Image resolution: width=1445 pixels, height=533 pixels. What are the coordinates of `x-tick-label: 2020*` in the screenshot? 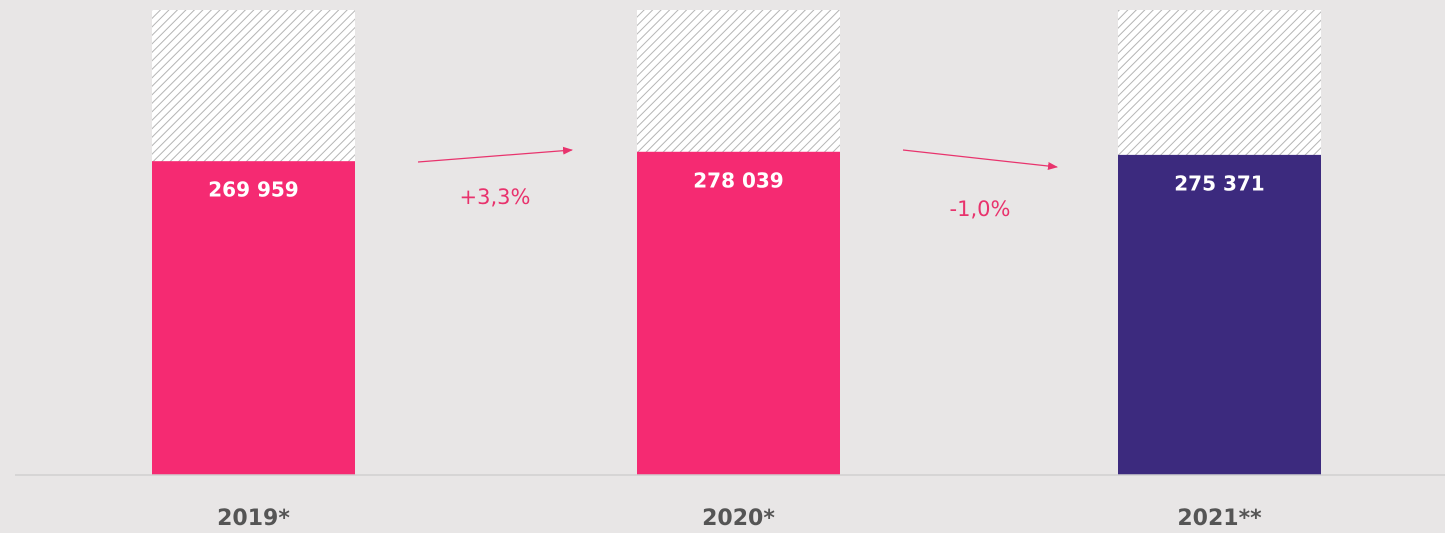 It's located at (738, 518).